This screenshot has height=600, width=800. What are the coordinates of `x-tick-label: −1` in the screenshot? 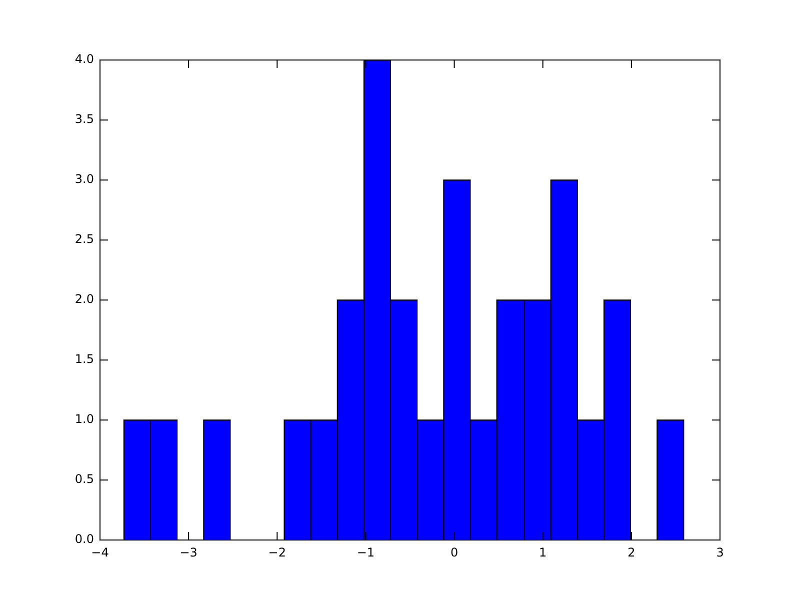 It's located at (365, 552).